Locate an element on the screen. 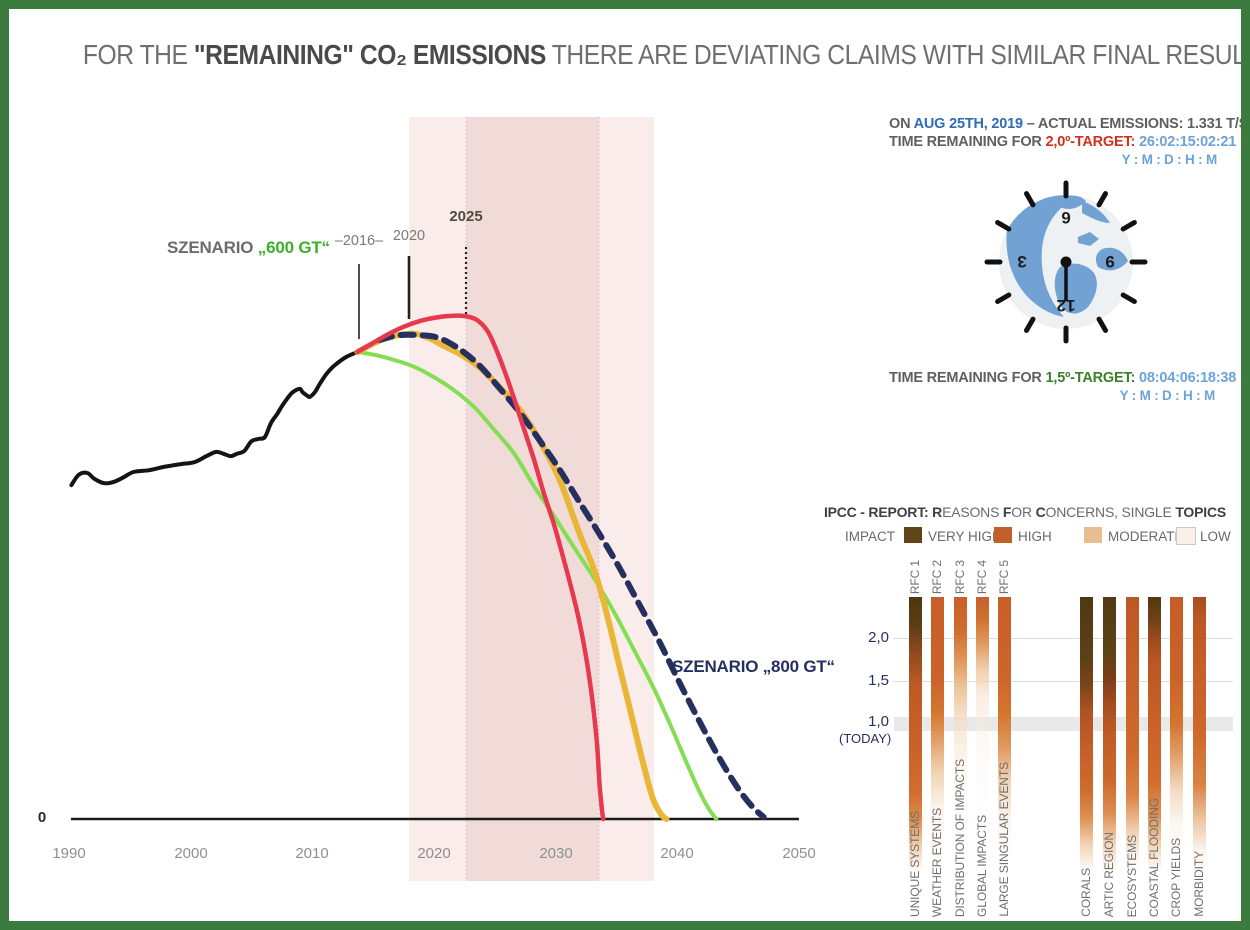 This screenshot has height=930, width=1250. text-segment: ON is located at coordinates (901, 124).